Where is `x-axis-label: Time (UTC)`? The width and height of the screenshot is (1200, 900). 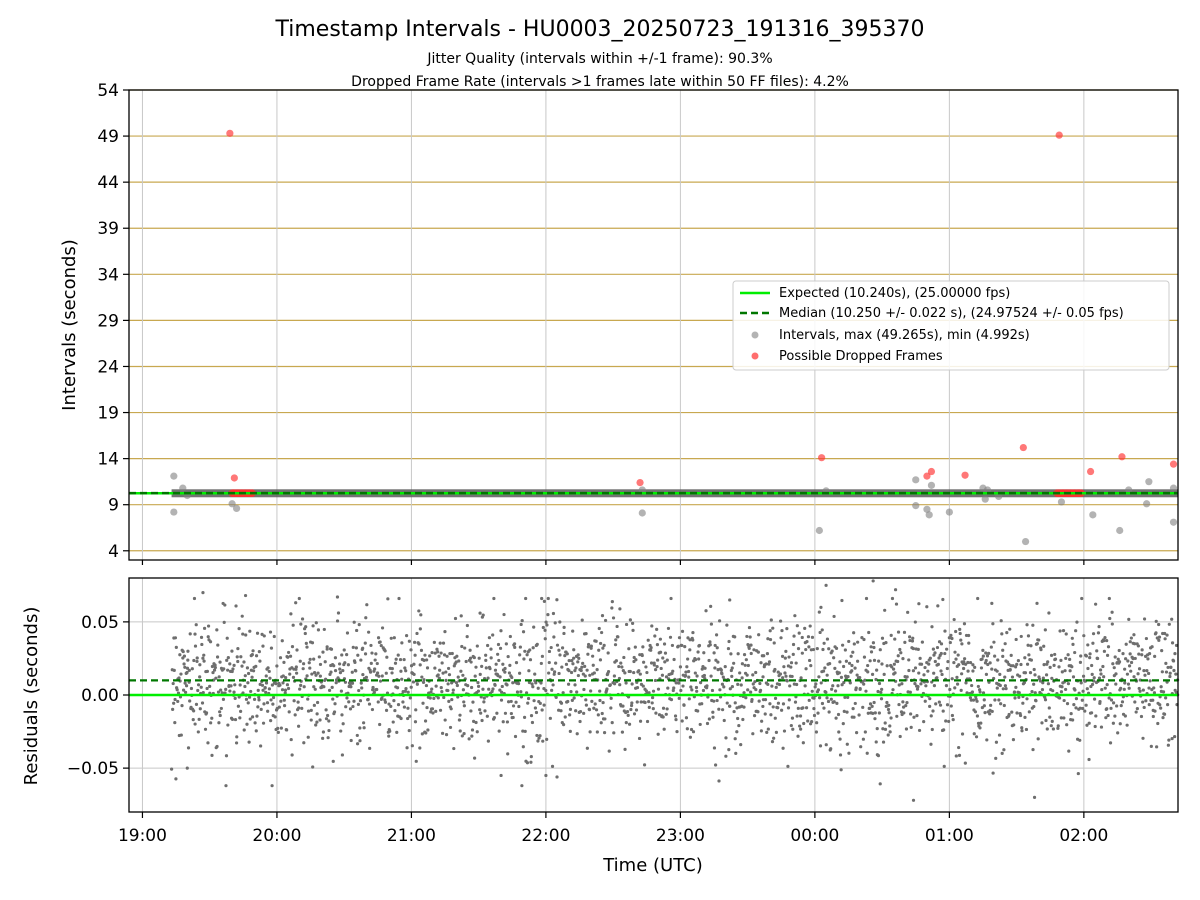
x-axis-label: Time (UTC) is located at coordinates (652, 865).